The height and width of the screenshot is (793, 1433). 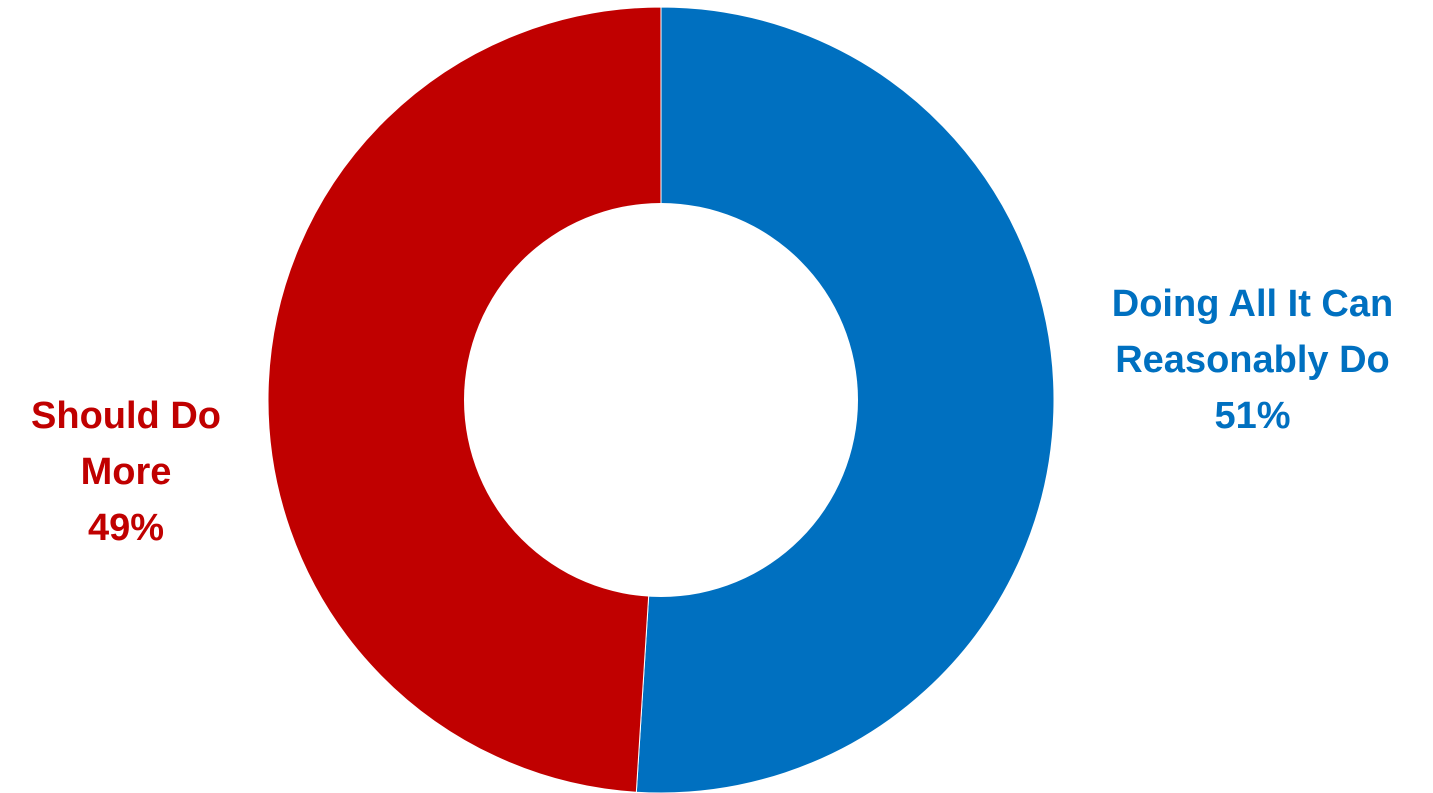 I want to click on slice-label-line: More, so click(x=126, y=472).